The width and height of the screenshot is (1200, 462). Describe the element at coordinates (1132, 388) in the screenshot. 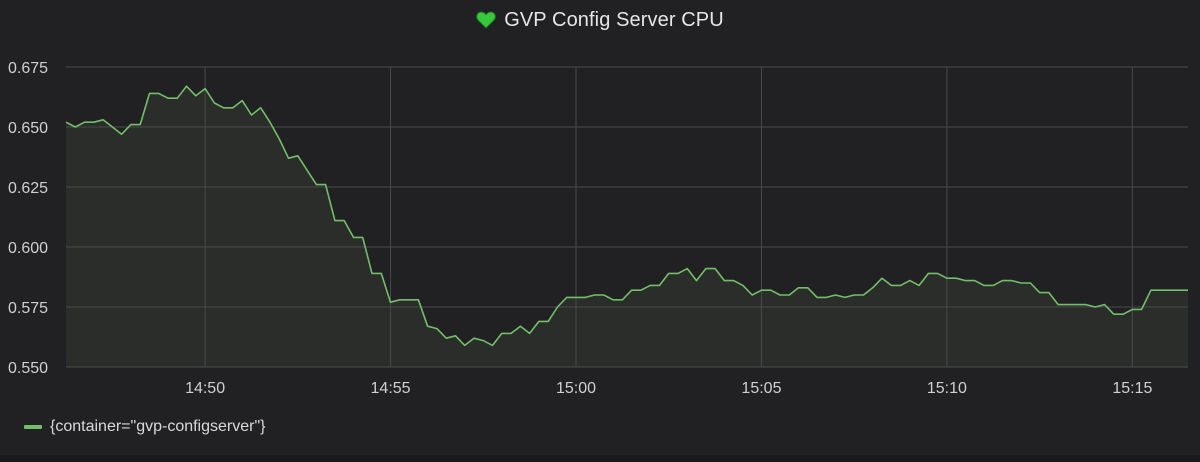

I see `x-tick-label: 15:15` at that location.